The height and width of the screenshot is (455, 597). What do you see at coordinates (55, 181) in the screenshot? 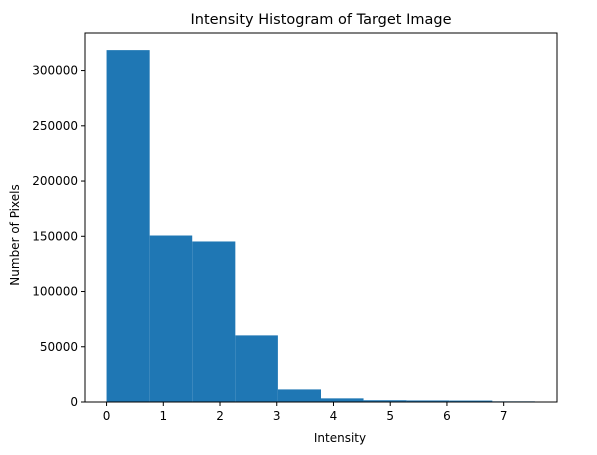
I see `y-tick-label: 200000` at bounding box center [55, 181].